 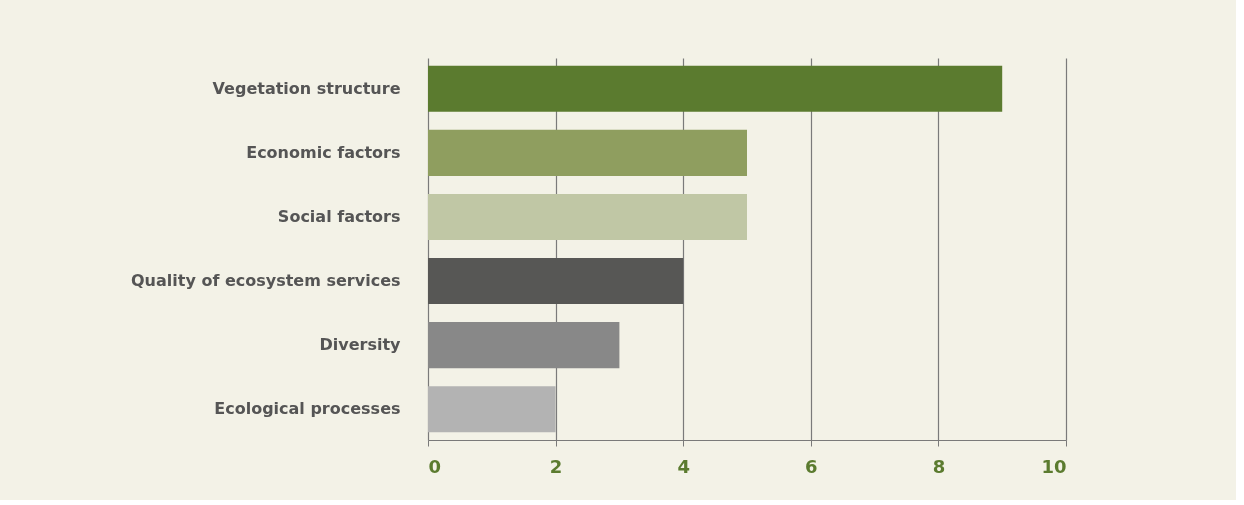 I want to click on x-tick-label: 2, so click(x=556, y=466).